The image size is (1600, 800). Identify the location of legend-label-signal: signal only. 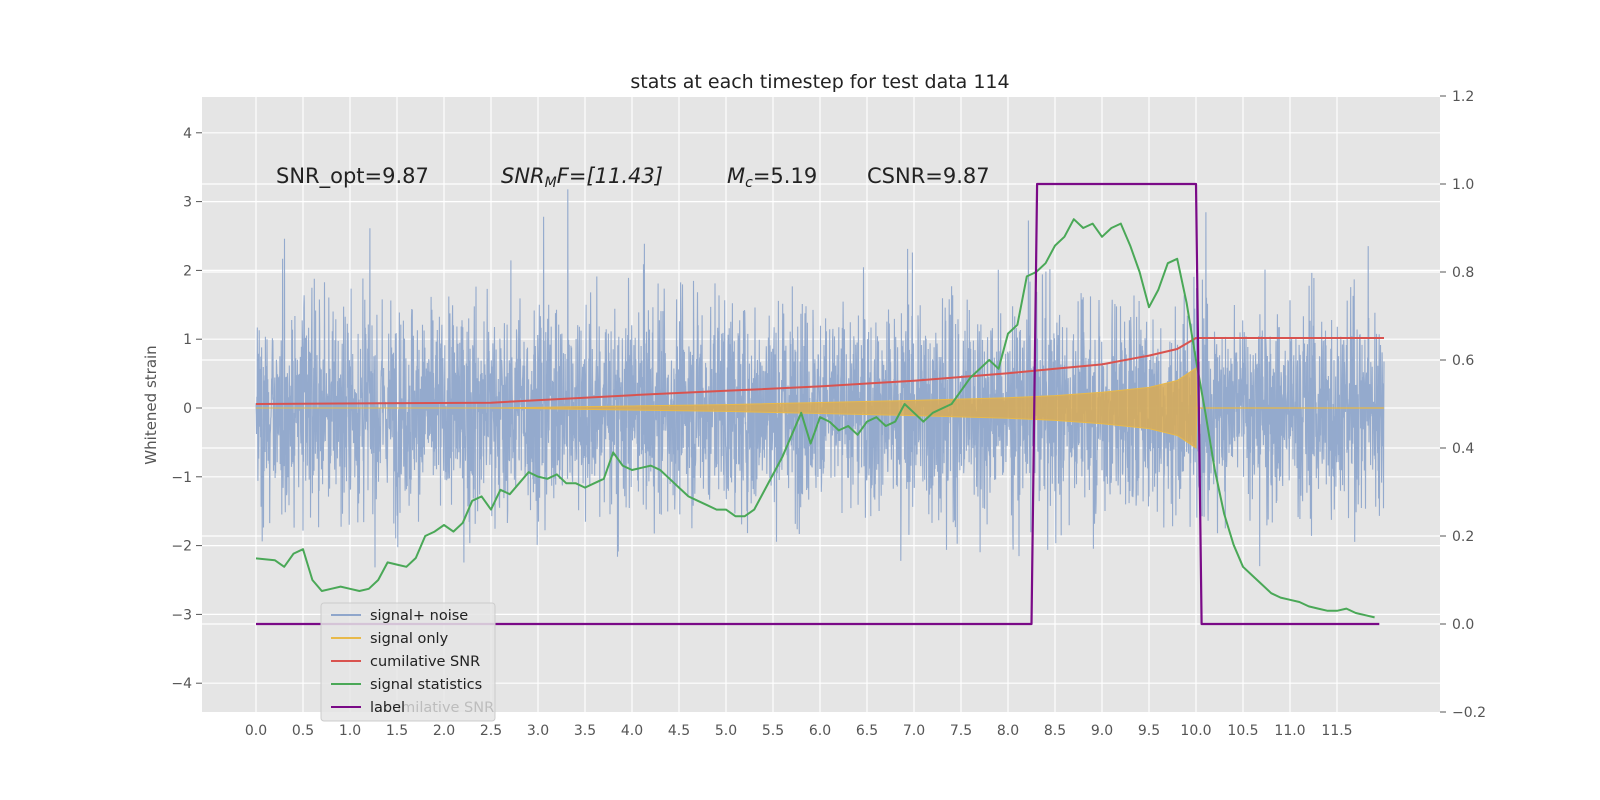
(409, 639).